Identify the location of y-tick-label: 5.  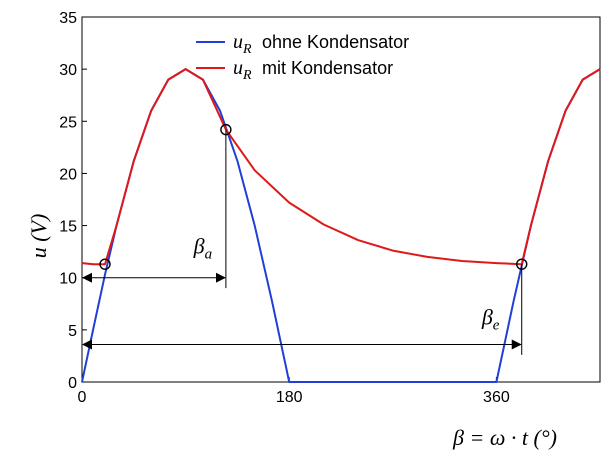
(72, 331).